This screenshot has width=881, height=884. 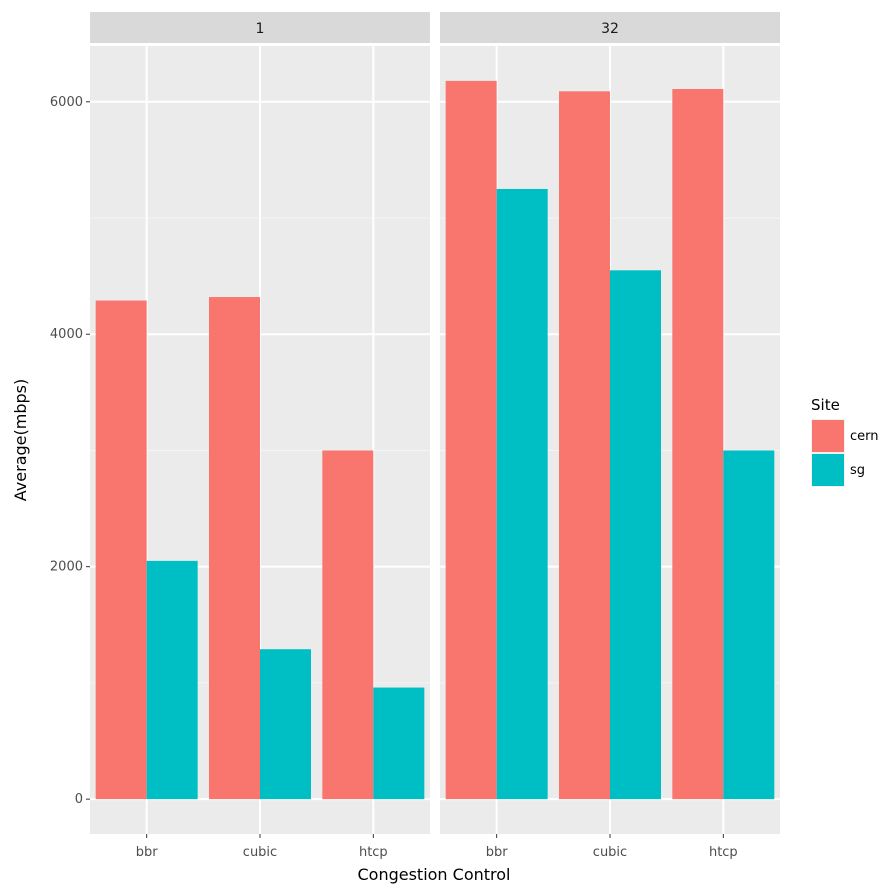 What do you see at coordinates (857, 470) in the screenshot?
I see `legend-label-sg: sg` at bounding box center [857, 470].